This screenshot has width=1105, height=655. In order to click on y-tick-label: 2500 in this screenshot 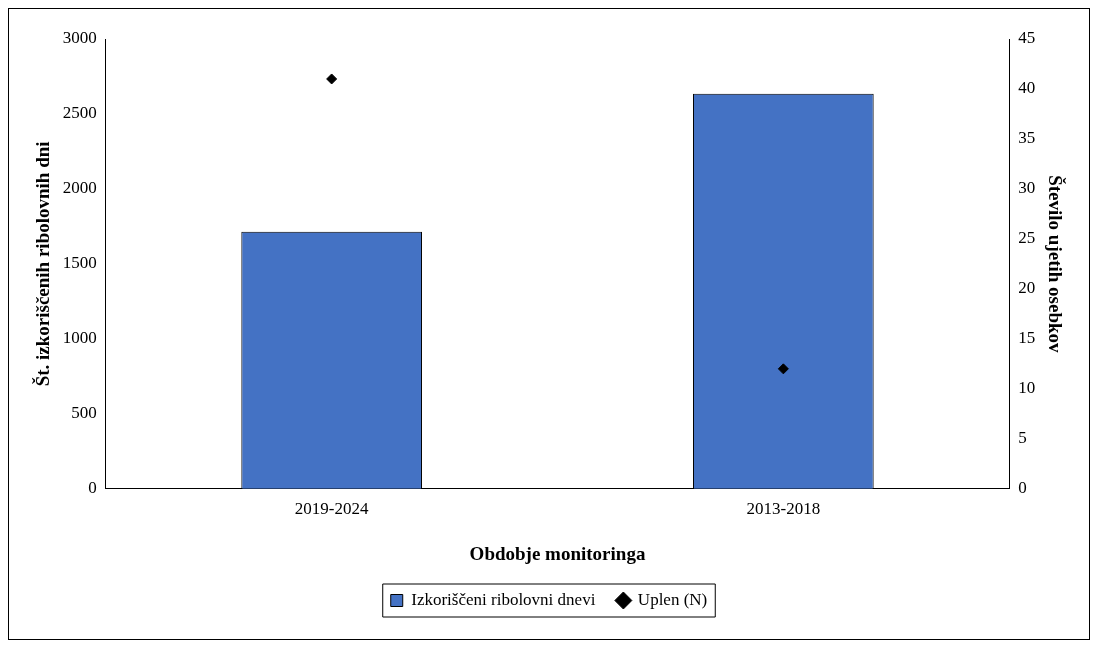, I will do `click(79, 113)`.